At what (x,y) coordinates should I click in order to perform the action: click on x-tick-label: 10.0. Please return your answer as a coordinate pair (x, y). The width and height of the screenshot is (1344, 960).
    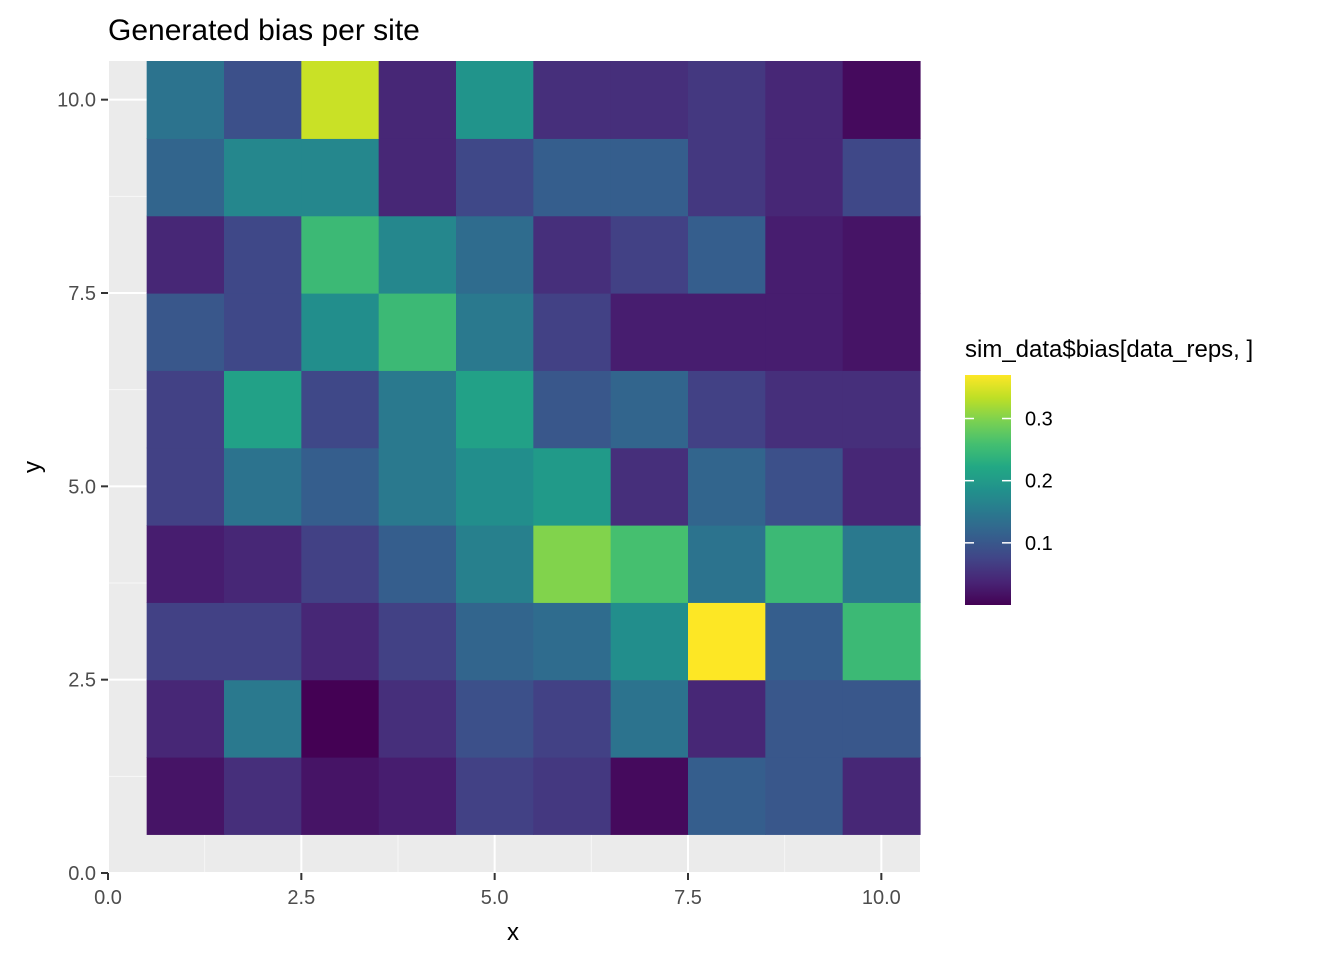
    Looking at the image, I should click on (881, 898).